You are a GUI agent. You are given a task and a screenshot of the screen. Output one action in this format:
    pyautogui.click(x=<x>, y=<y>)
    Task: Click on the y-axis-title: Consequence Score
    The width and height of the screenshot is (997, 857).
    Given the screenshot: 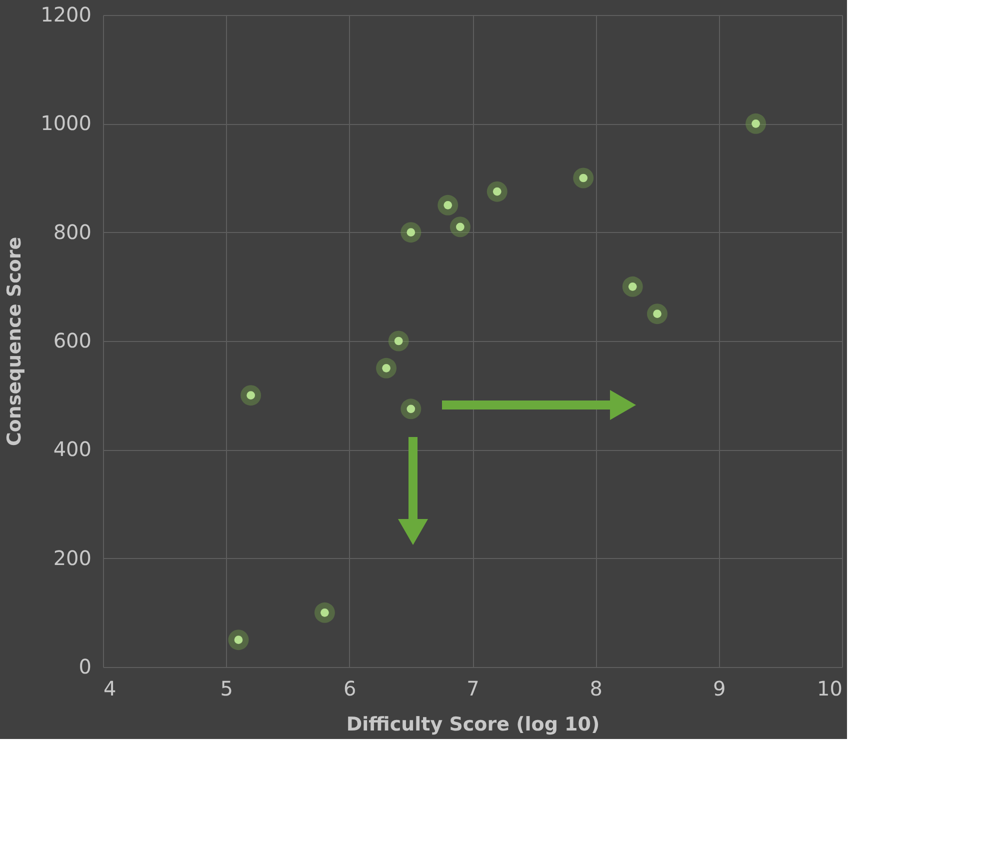 What is the action you would take?
    pyautogui.click(x=15, y=341)
    